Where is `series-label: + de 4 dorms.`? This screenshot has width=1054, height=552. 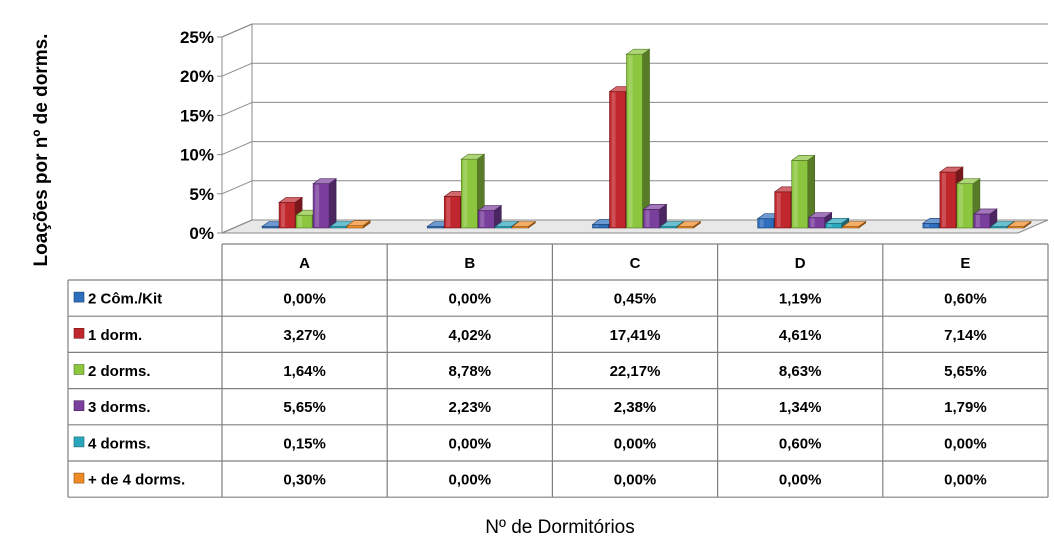
series-label: + de 4 dorms. is located at coordinates (136, 480).